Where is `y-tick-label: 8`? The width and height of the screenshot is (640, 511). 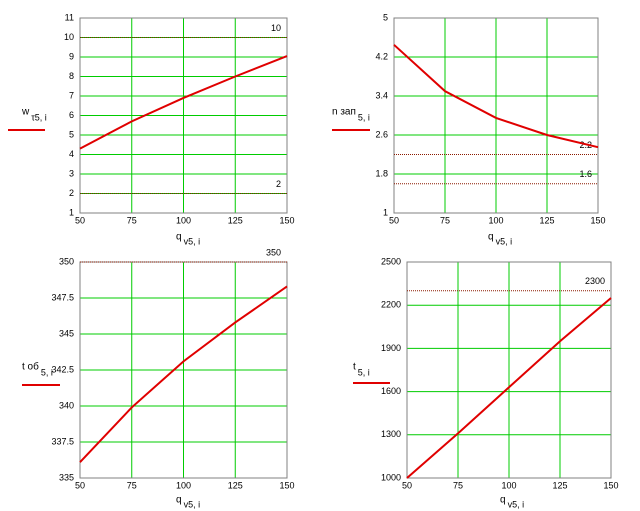
y-tick-label: 8 is located at coordinates (71, 76).